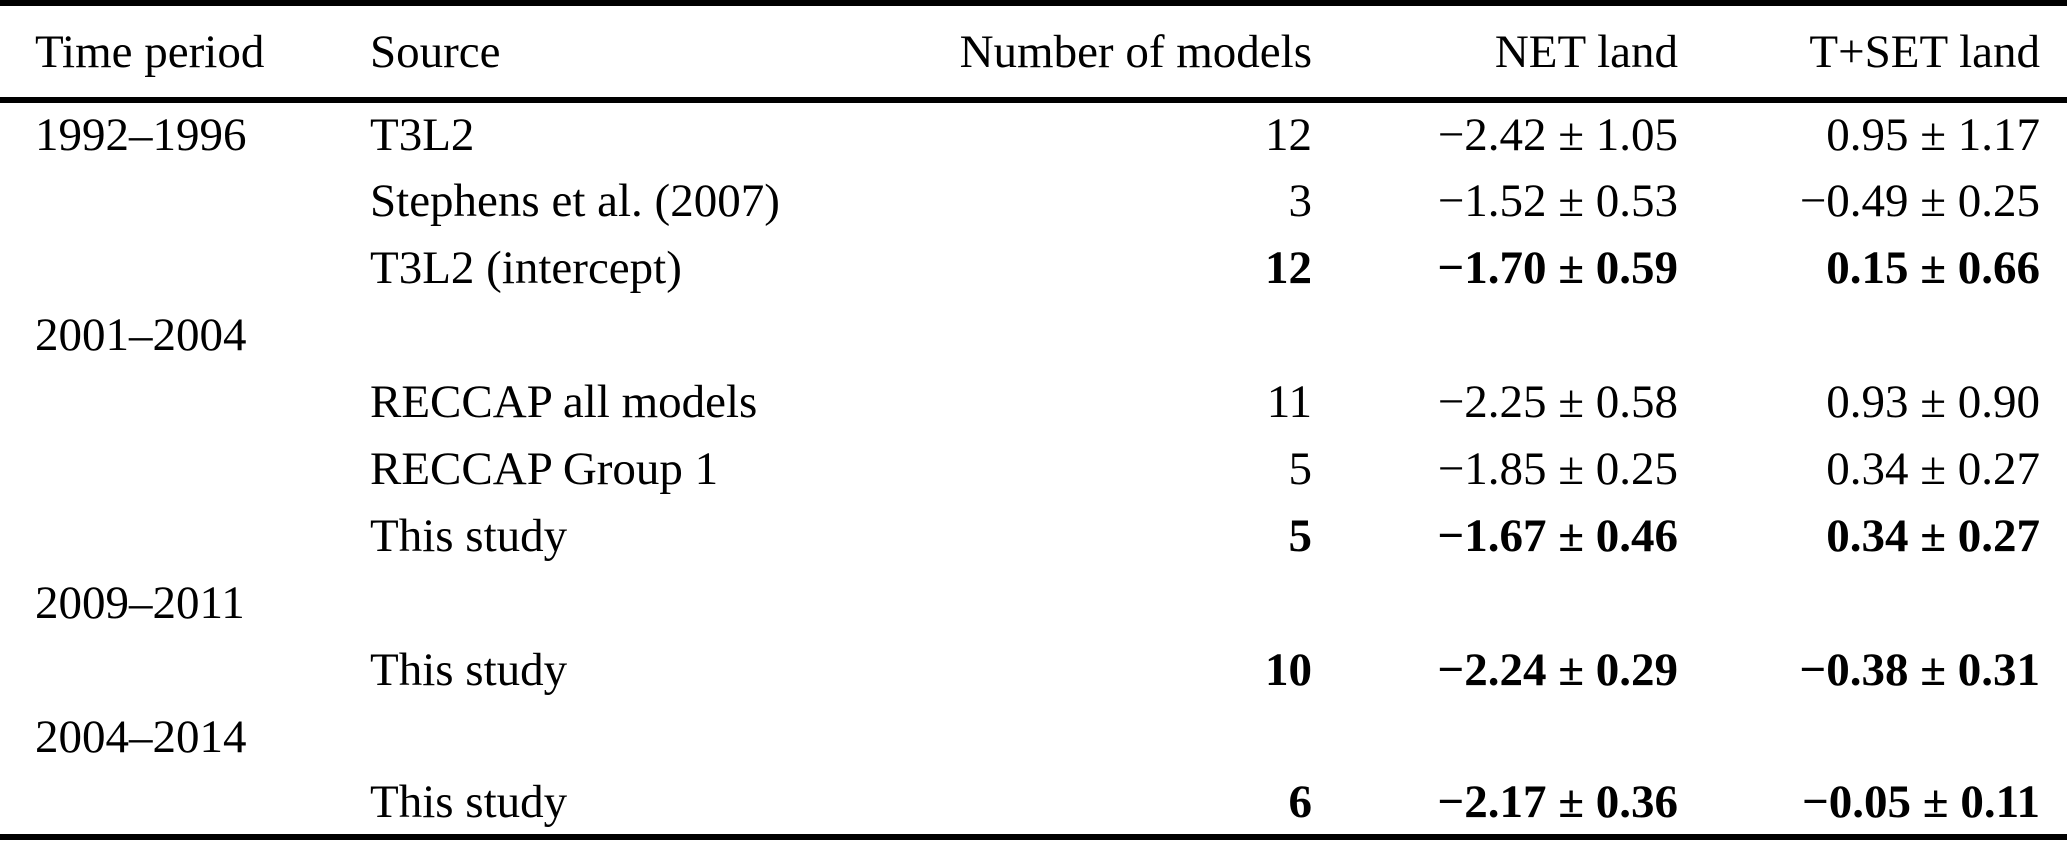 This screenshot has height=859, width=2067. What do you see at coordinates (1557, 802) in the screenshot?
I see `cell-net-land: −2.17 ± 0.36` at bounding box center [1557, 802].